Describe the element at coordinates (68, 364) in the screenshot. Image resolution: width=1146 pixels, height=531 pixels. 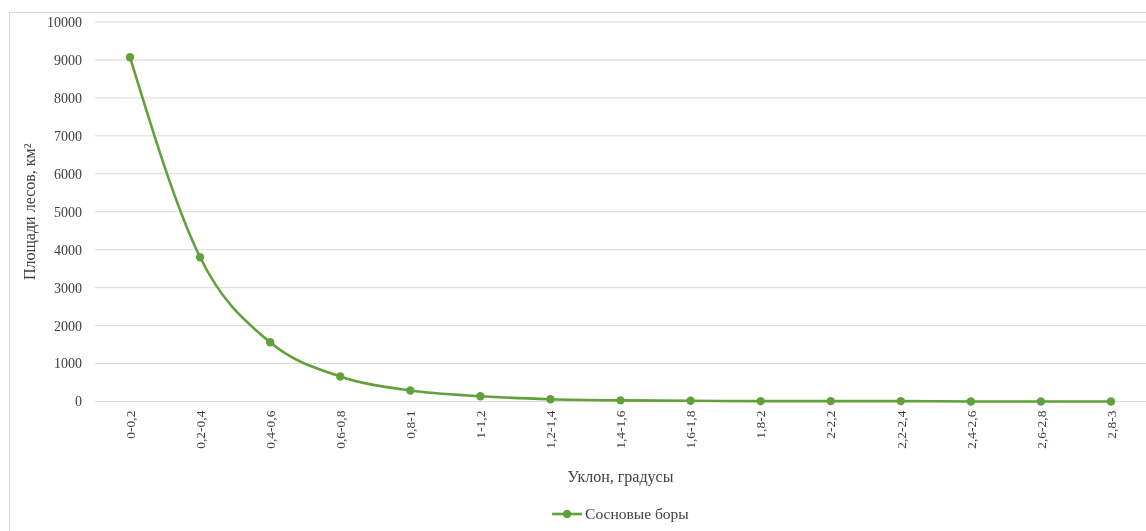
I see `y-tick-label: 1000` at that location.